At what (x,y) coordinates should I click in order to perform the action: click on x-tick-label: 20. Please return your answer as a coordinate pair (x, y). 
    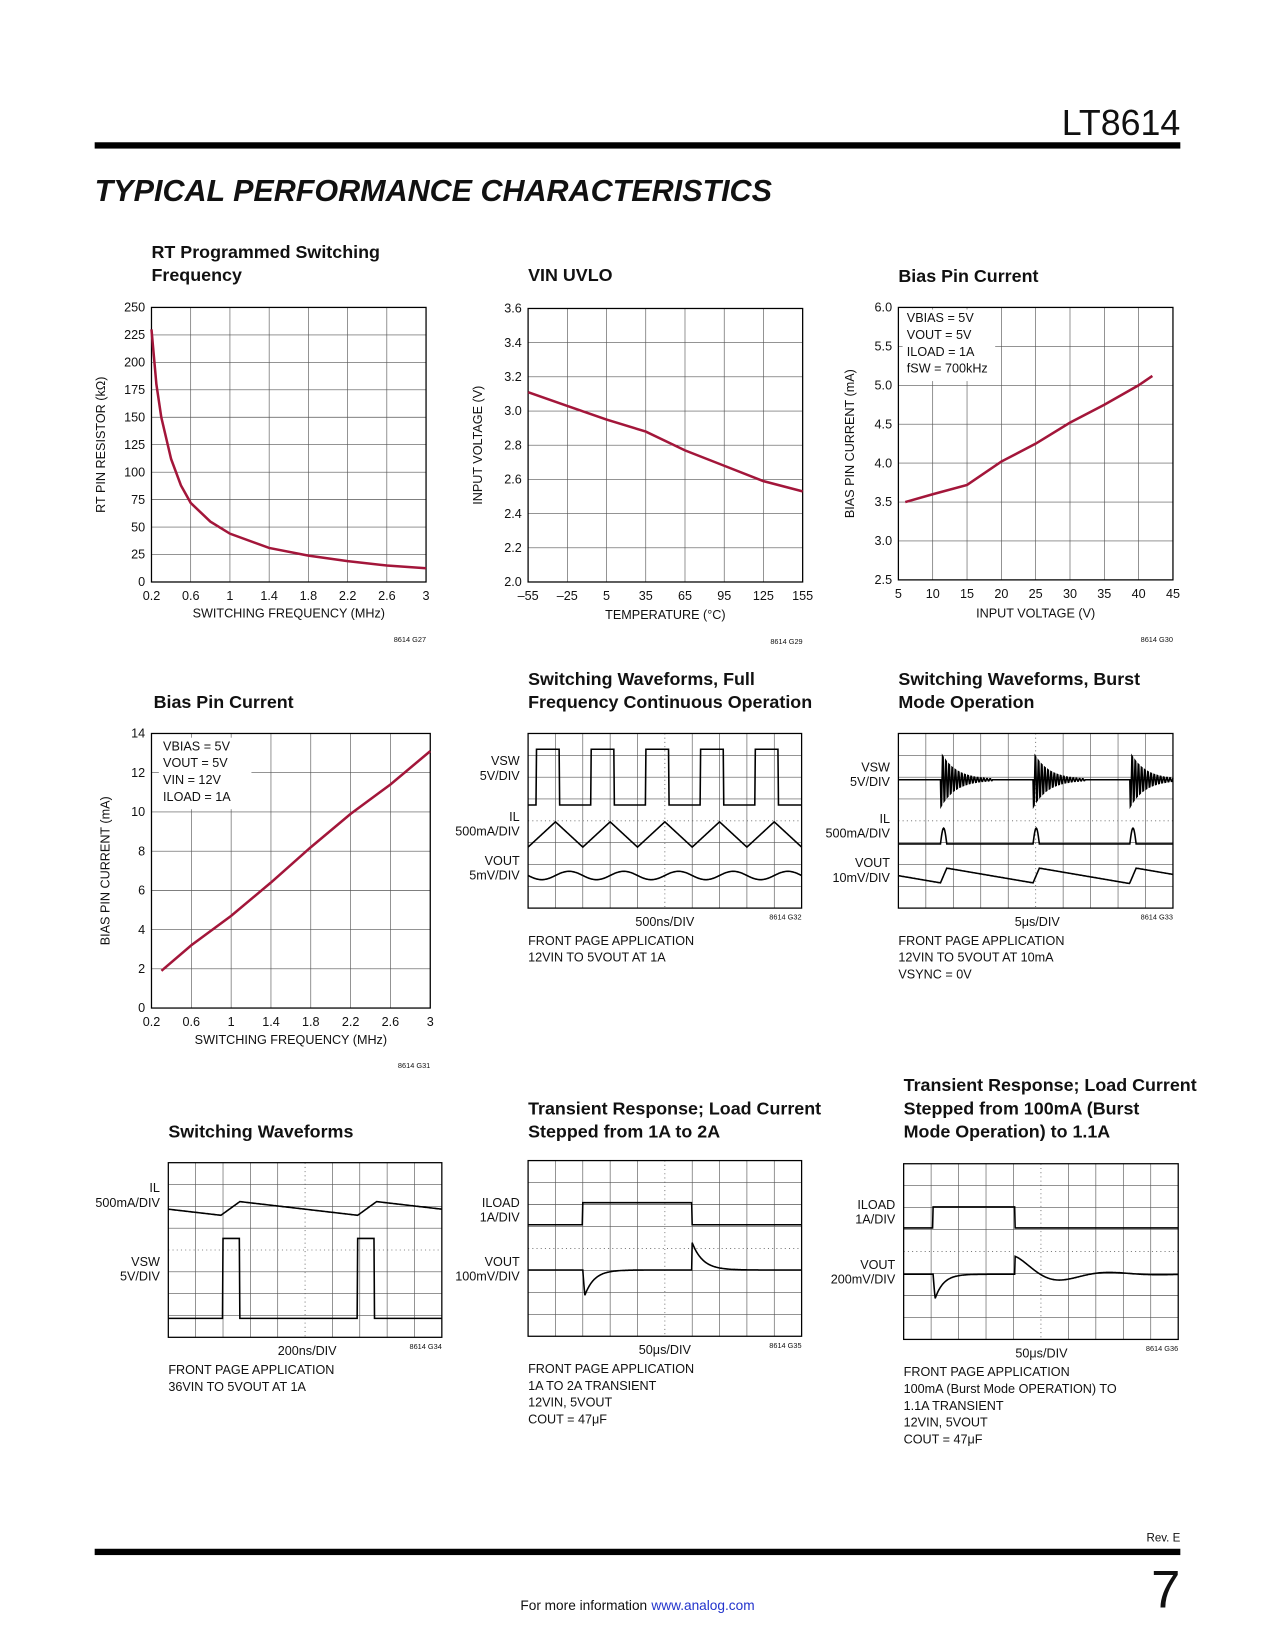
    Looking at the image, I should click on (1001, 594).